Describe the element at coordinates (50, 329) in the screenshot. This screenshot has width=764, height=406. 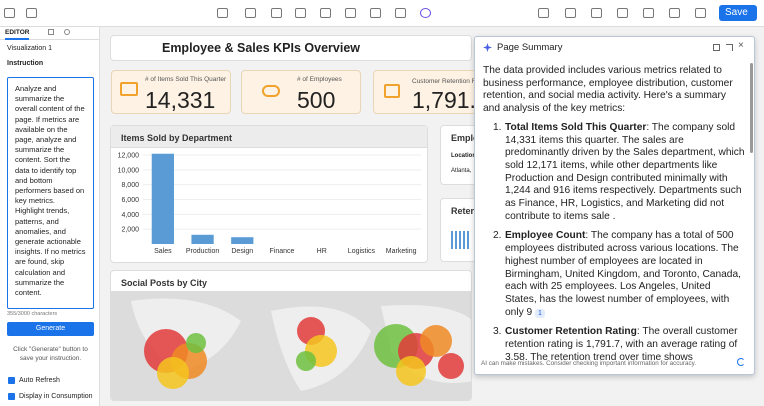
I see `generate-button: Generate` at that location.